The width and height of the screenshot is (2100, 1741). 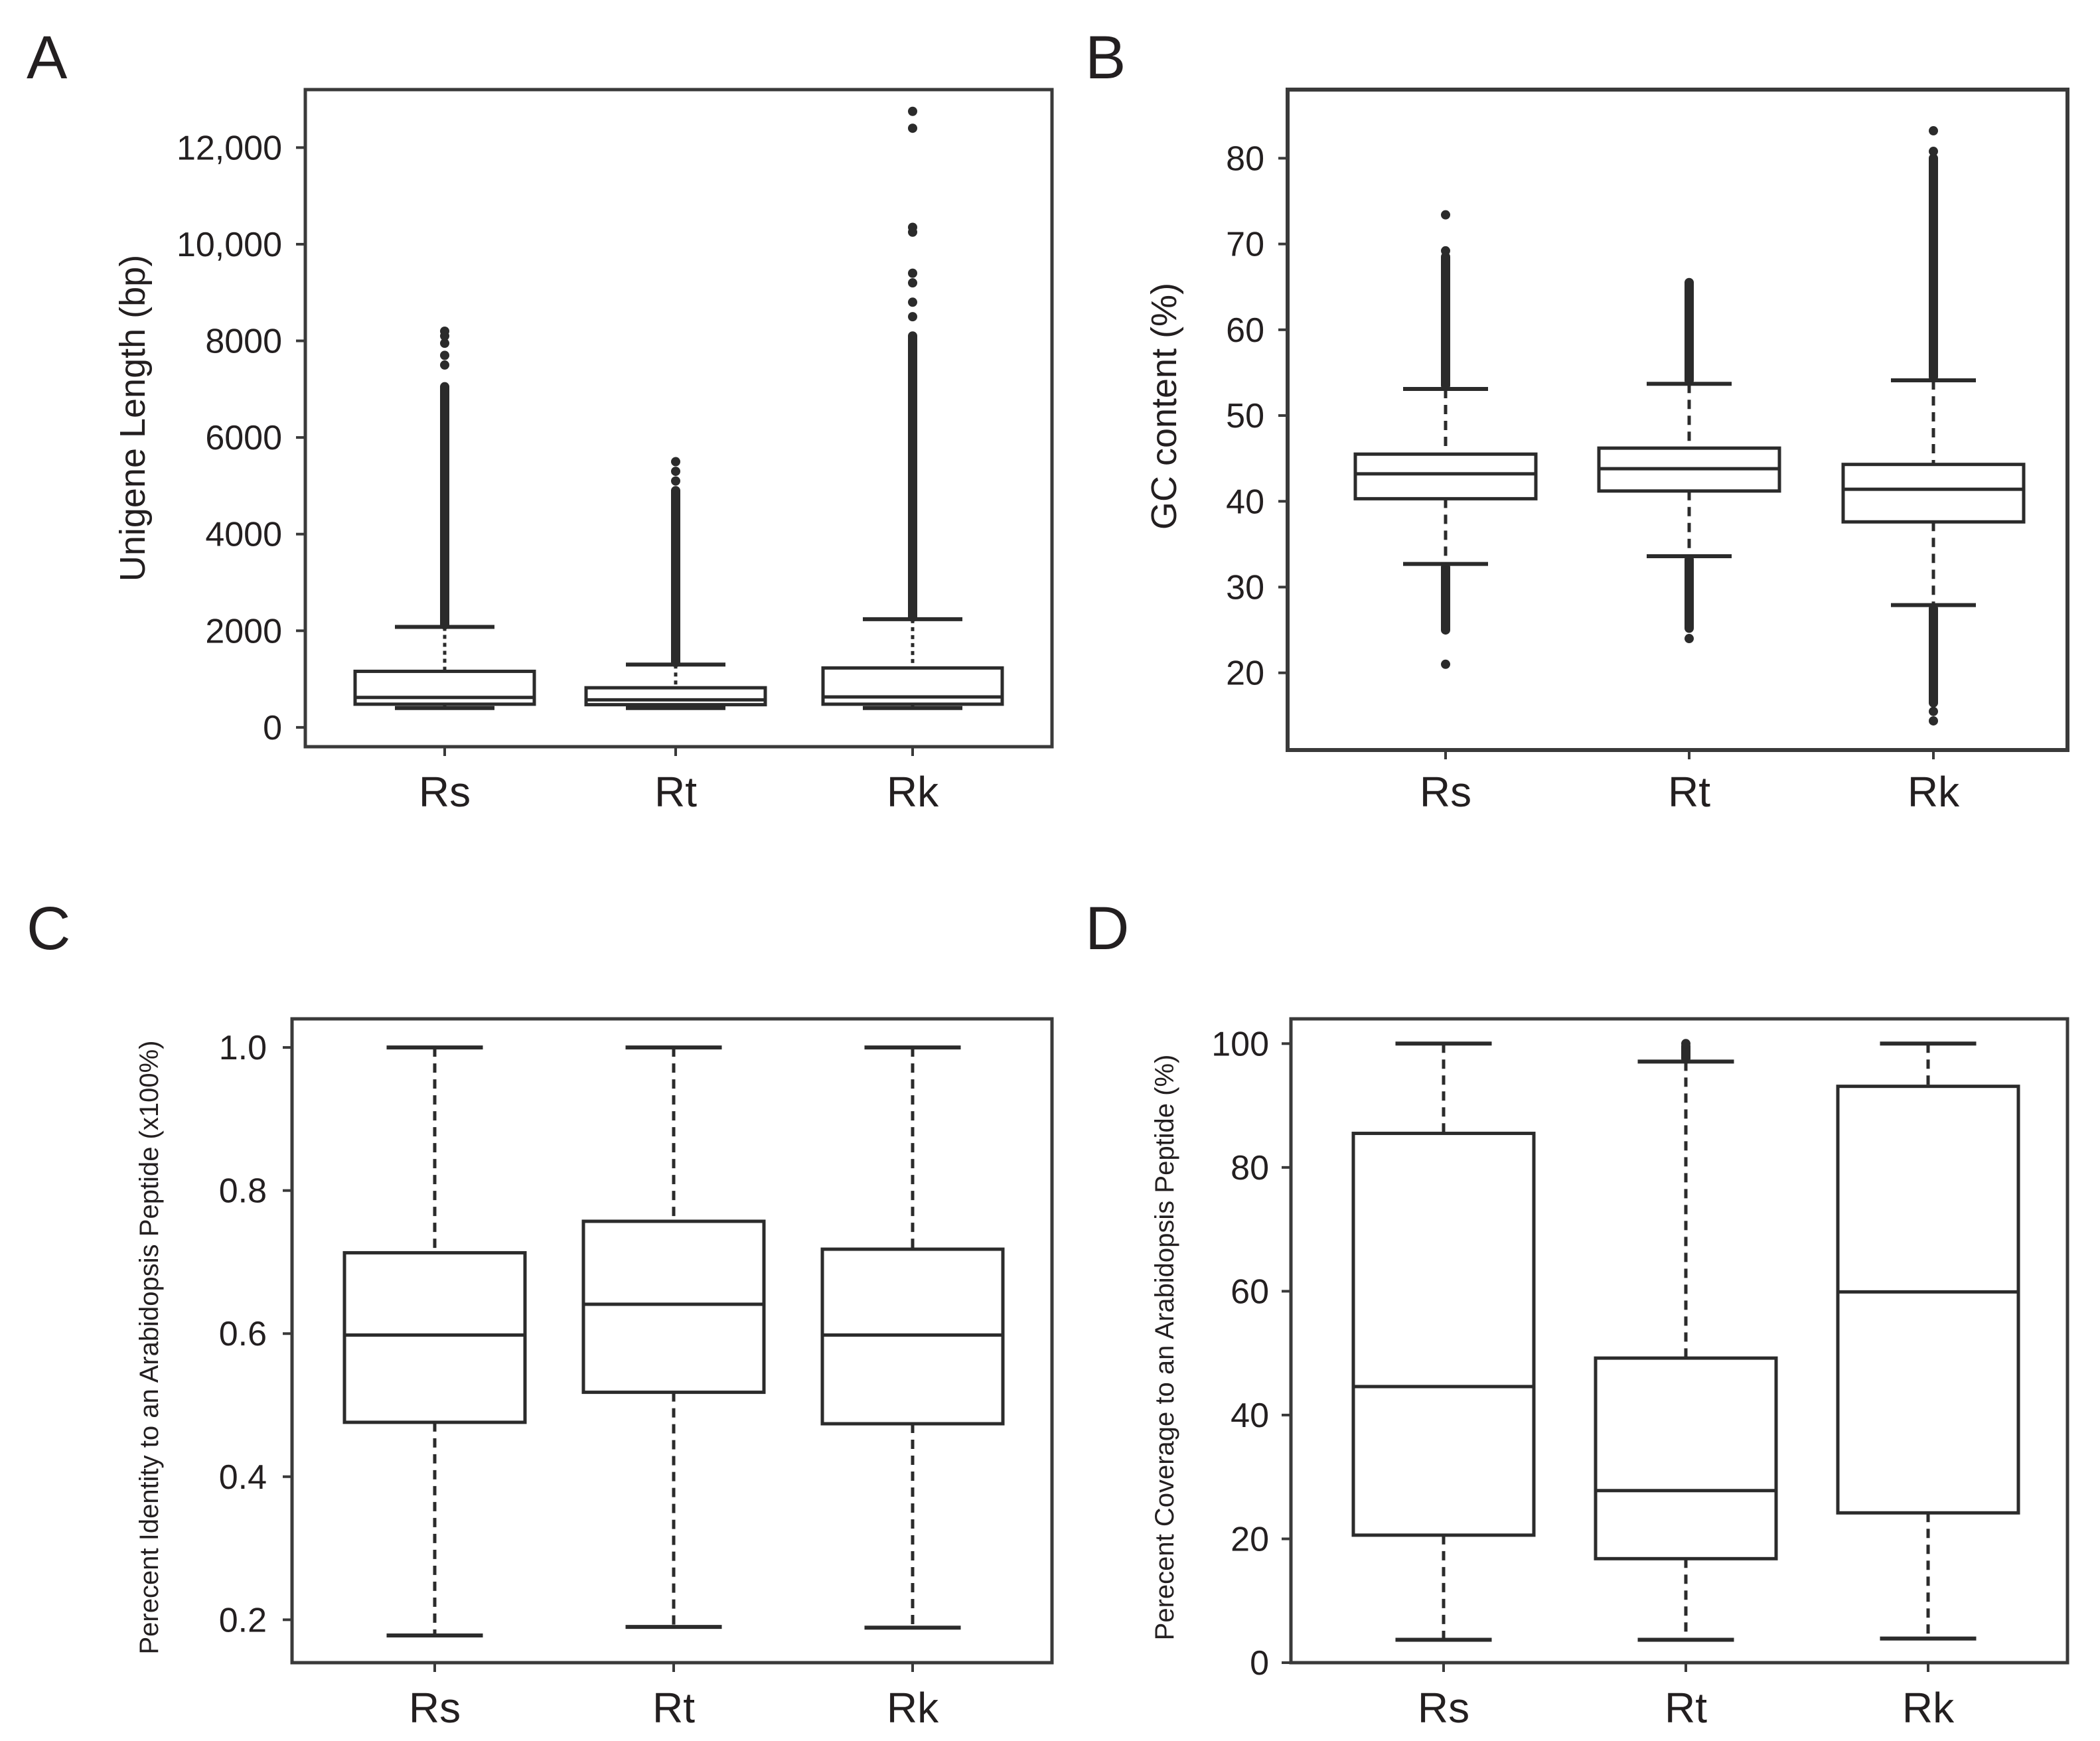 What do you see at coordinates (1685, 1340) in the screenshot?
I see `panel-d-boxes` at bounding box center [1685, 1340].